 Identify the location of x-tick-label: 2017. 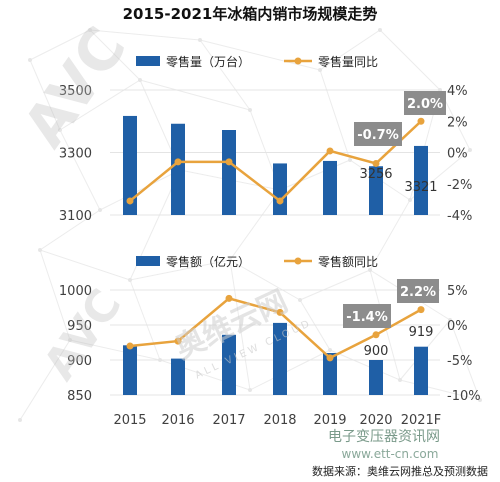
(228, 420).